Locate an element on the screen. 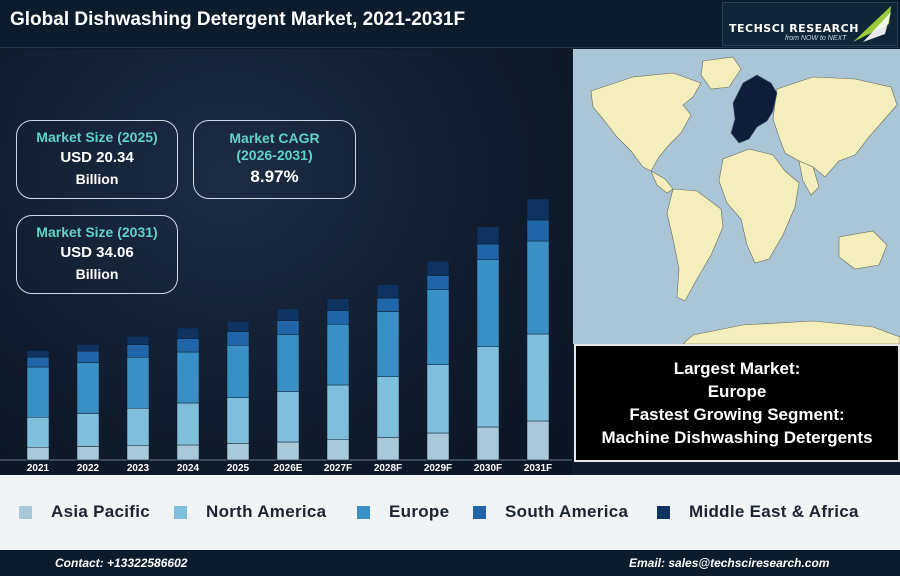 The width and height of the screenshot is (900, 576). market-cagr-card: Market CAGR (2026-2031) 8.97% is located at coordinates (274, 159).